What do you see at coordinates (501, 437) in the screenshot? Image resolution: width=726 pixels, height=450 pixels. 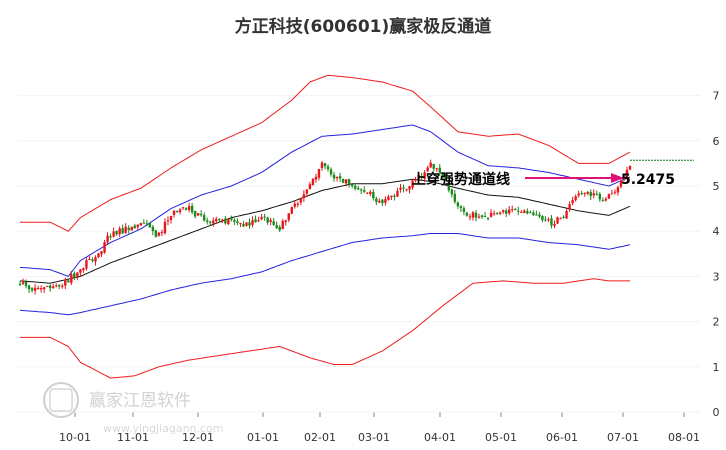 I see `x-tick-label: 05-01` at bounding box center [501, 437].